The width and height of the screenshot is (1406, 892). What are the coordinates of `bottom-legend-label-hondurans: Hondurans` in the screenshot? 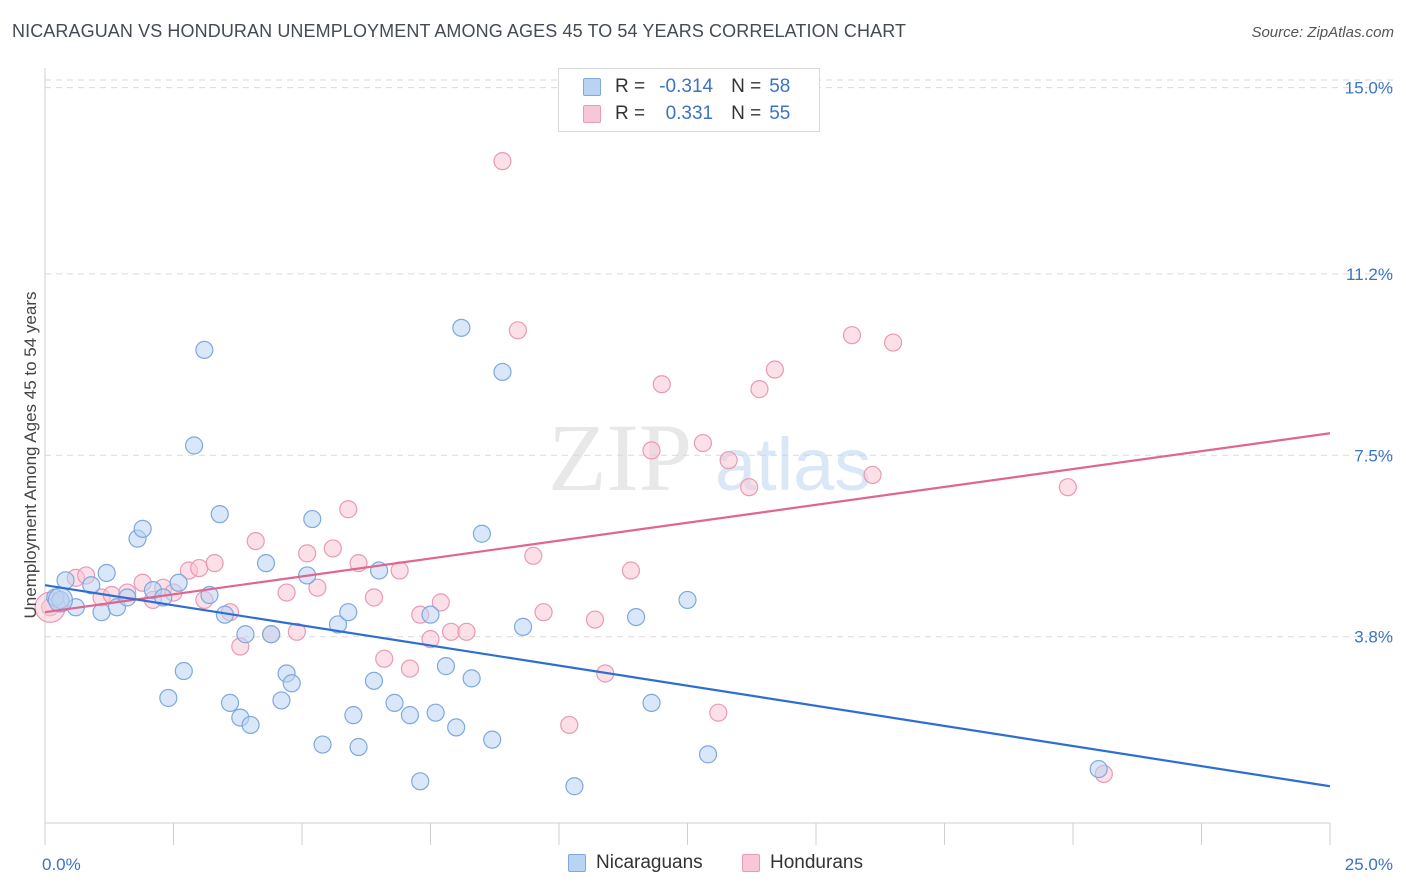 It's located at (816, 862).